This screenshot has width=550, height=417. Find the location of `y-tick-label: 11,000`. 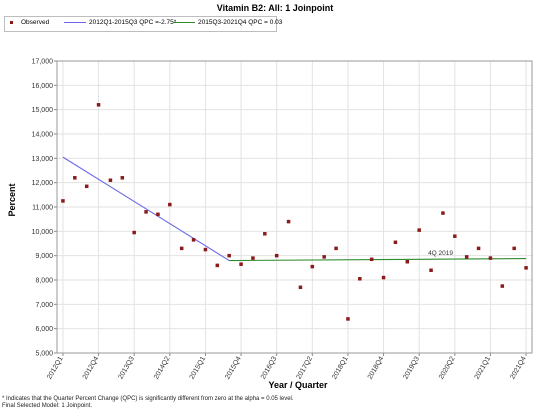

y-tick-label: 11,000 is located at coordinates (42, 208).